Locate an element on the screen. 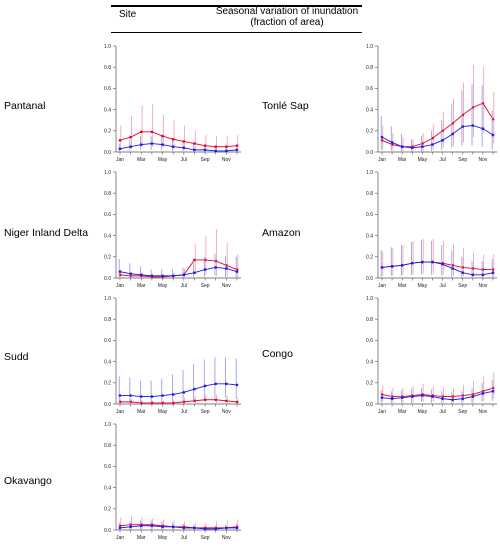  chart-okavango: 0.0 0.2 0.4 0.6 0.8 1.0 Jan Mar May Jul Sep Nov is located at coordinates (172, 481).